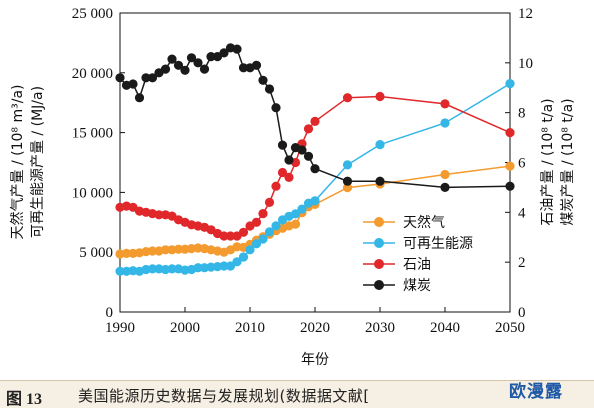  I want to click on legend-marker-oil, so click(379, 264).